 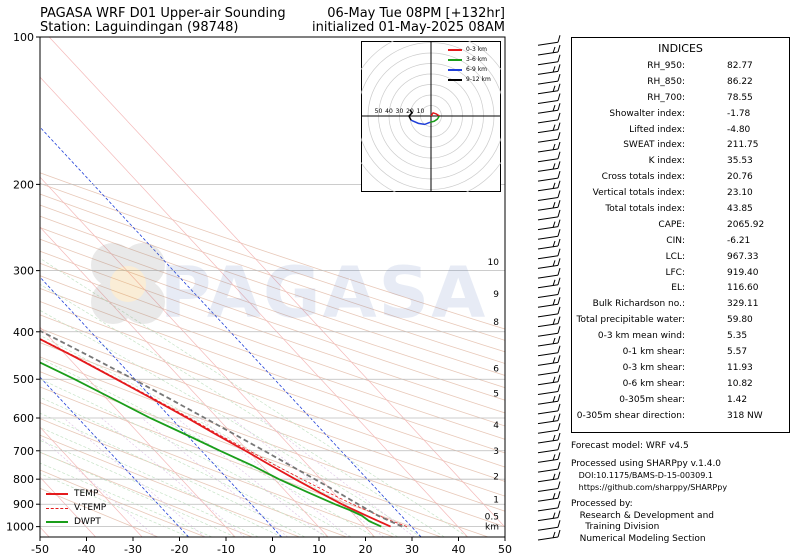 What do you see at coordinates (653, 383) in the screenshot?
I see `index-name: 0-6 km shear:` at bounding box center [653, 383].